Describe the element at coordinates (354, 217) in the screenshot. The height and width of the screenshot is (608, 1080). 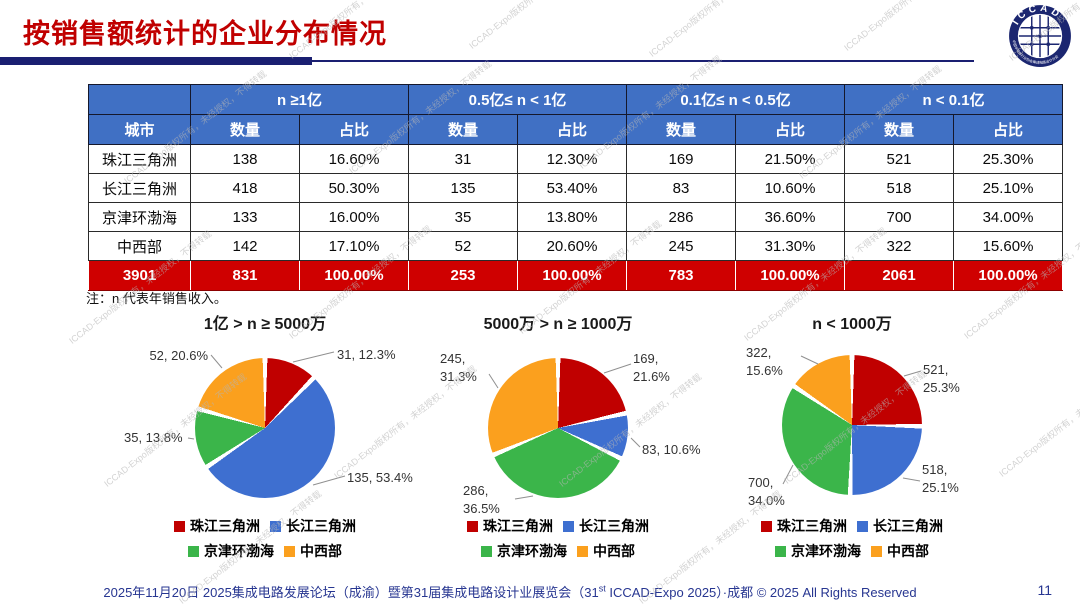
I see `cell: 16.00%` at that location.